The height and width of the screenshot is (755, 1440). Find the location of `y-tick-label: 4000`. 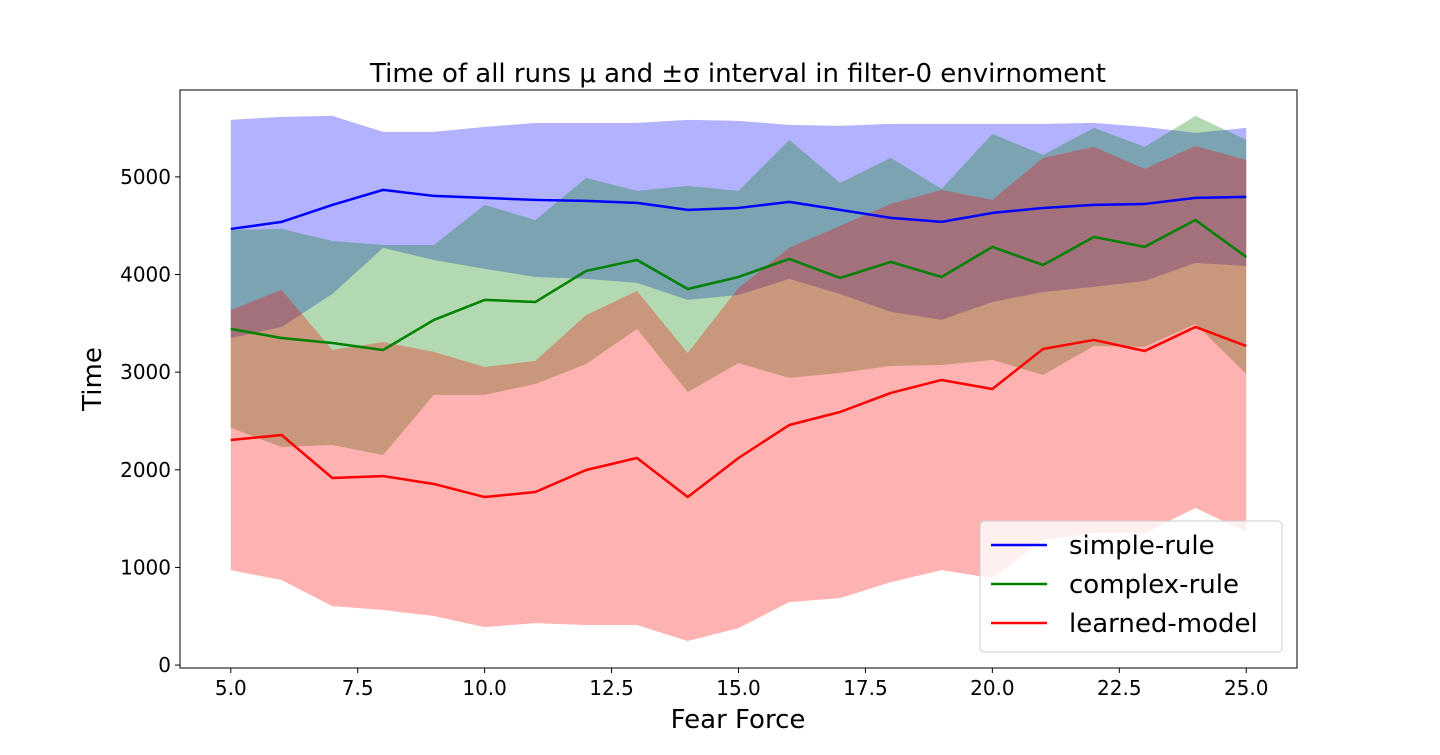

y-tick-label: 4000 is located at coordinates (145, 275).